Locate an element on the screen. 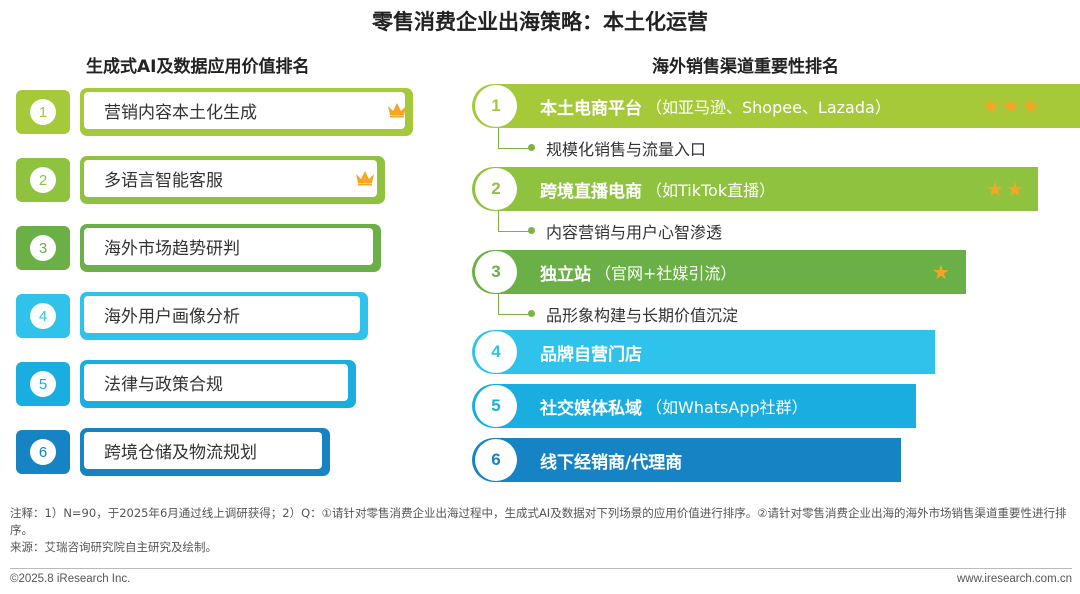 This screenshot has width=1080, height=594. channel-detail: （如WhatsApp社群） is located at coordinates (727, 407).